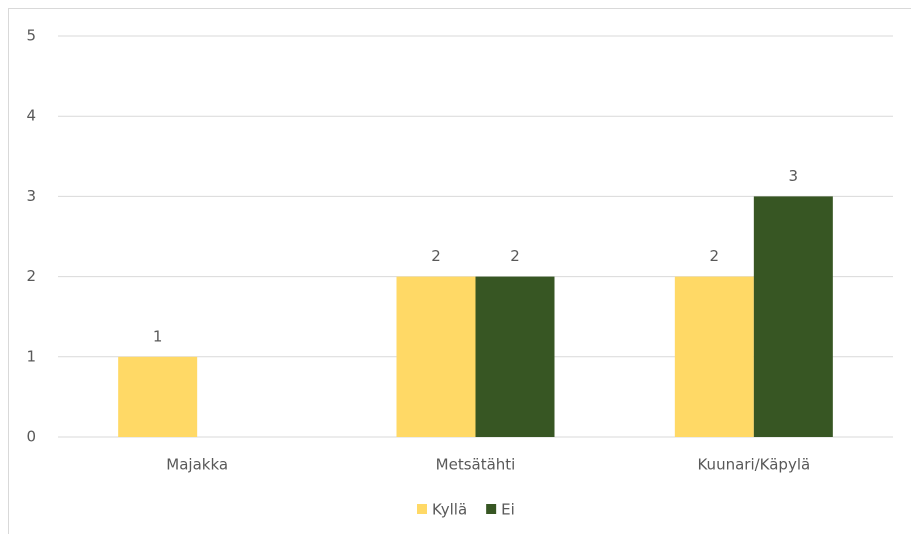  I want to click on y-tick-label: 3, so click(31, 196).